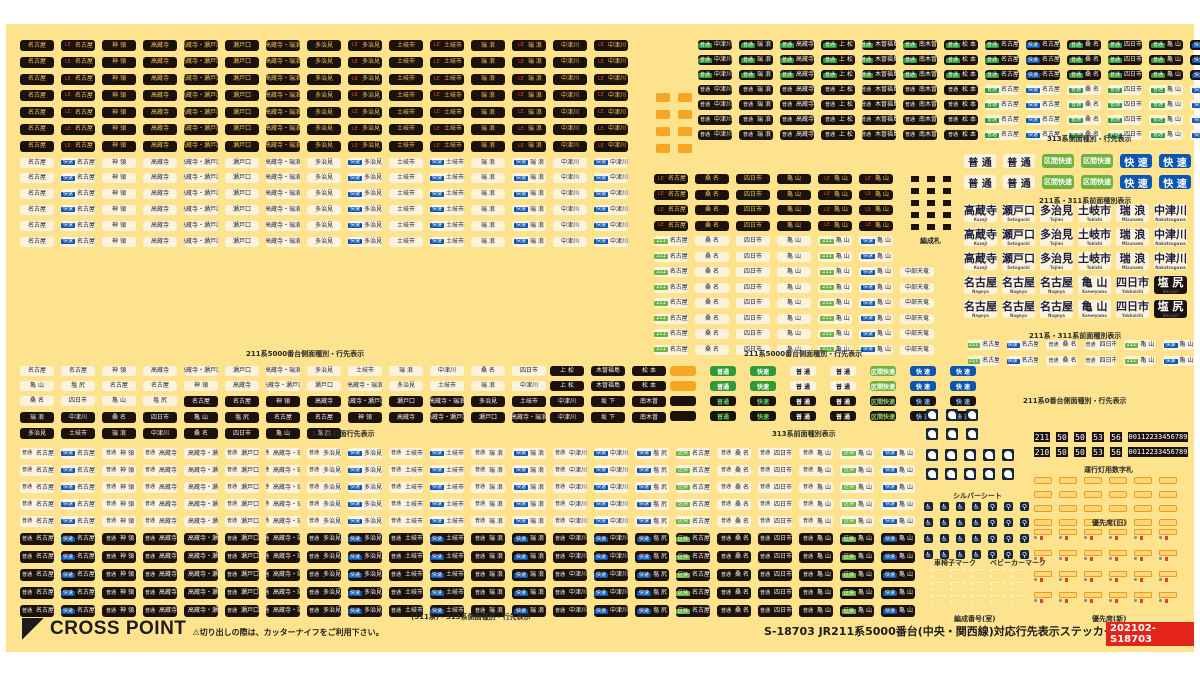 The width and height of the screenshot is (1200, 675). I want to click on dark-destination-label: LE 名古屋, so click(671, 194).